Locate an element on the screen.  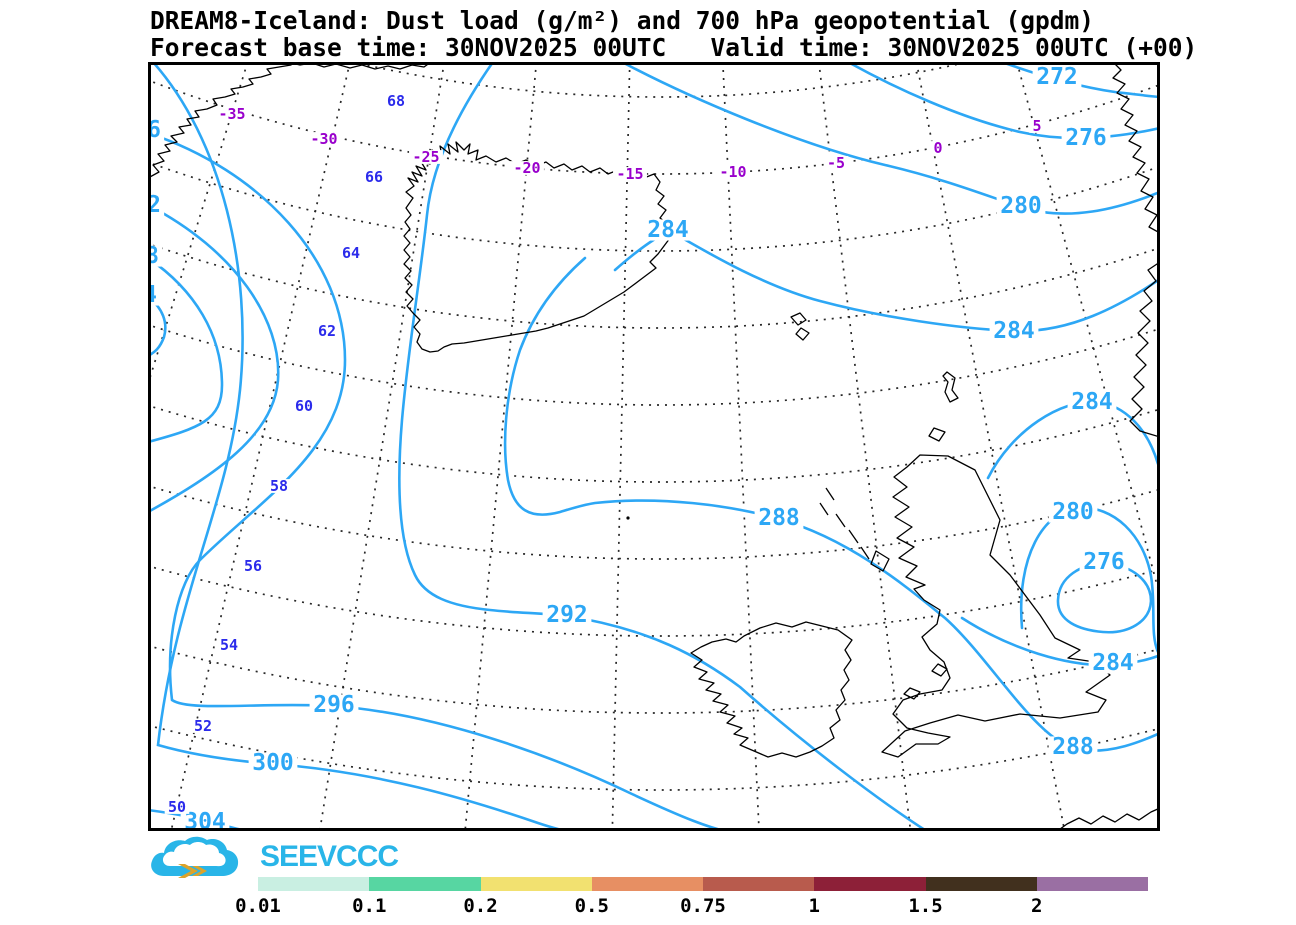
colorbar-tick-label: 0.5 is located at coordinates (591, 906).